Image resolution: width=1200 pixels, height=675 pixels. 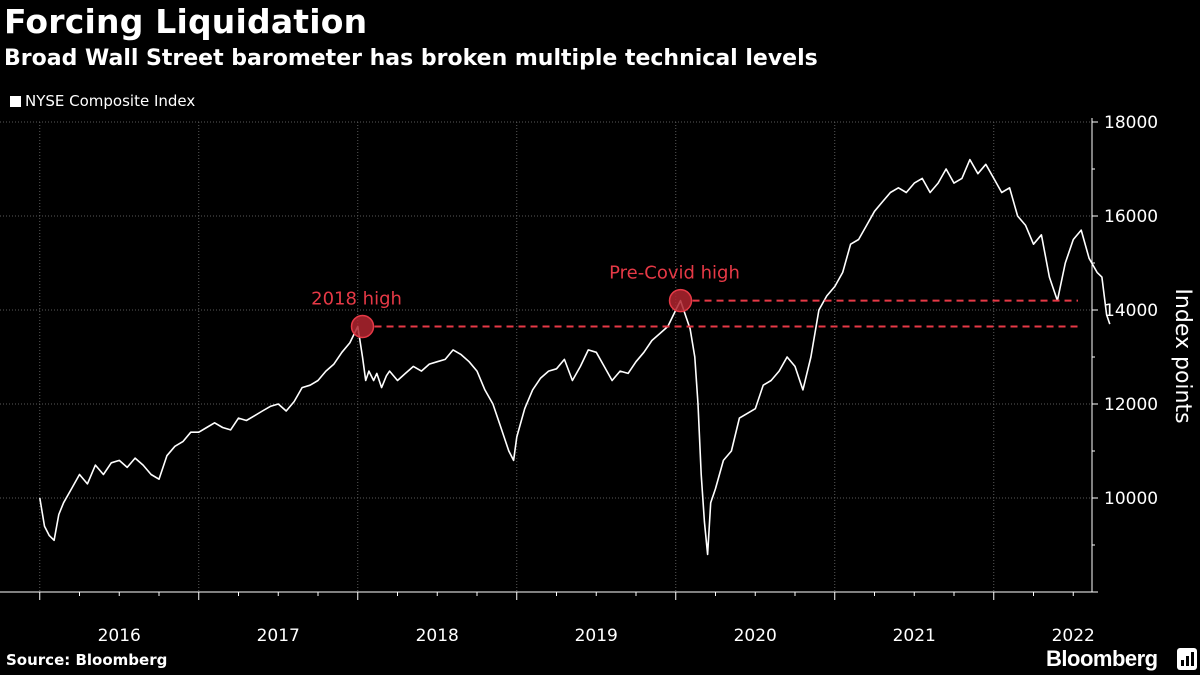 I want to click on x-tick-label: 2019, so click(x=596, y=636).